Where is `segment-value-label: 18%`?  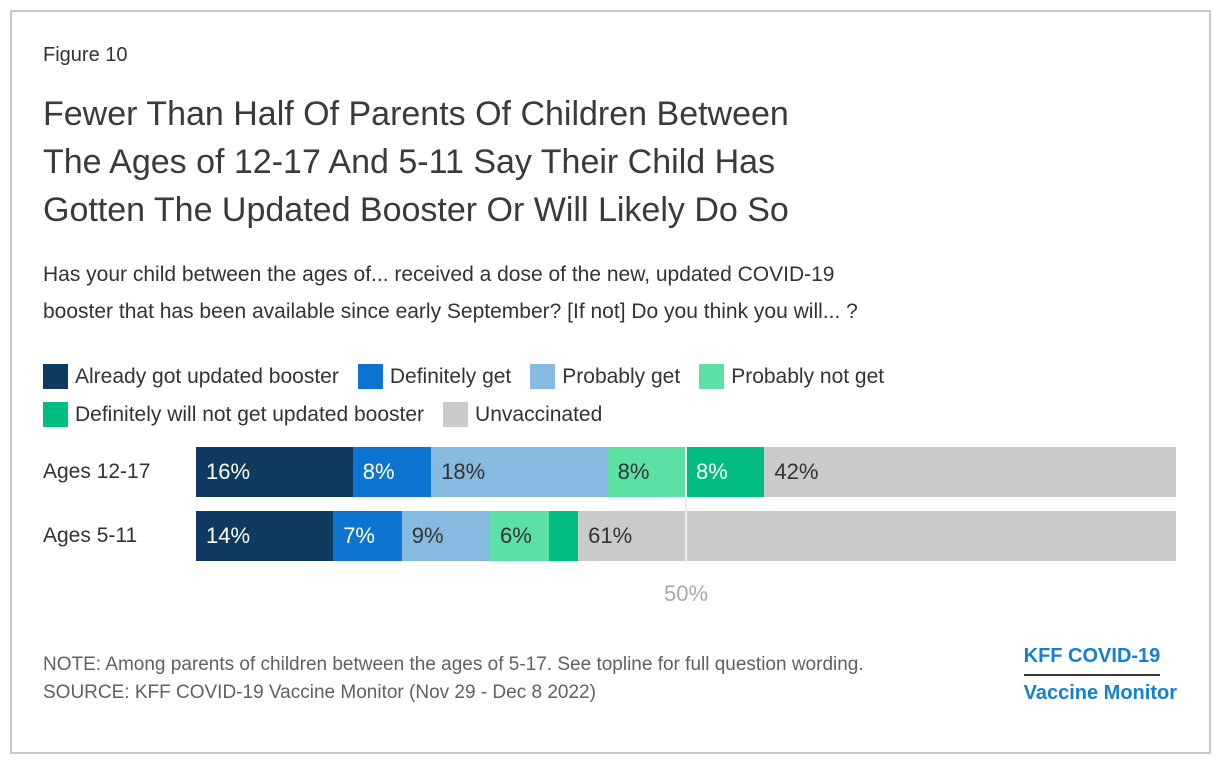 segment-value-label: 18% is located at coordinates (463, 471).